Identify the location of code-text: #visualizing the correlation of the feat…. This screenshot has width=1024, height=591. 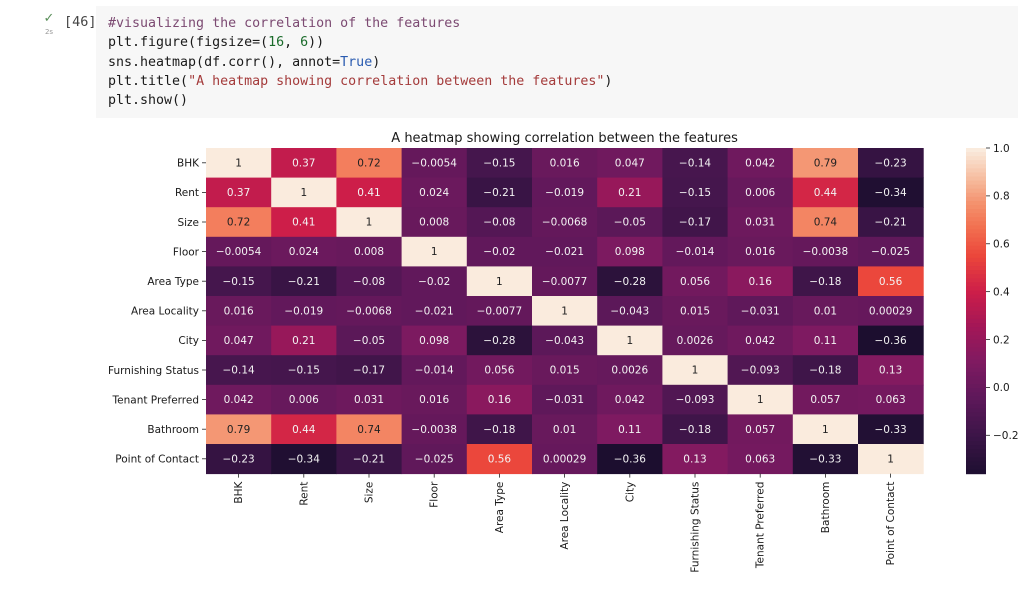
(360, 62).